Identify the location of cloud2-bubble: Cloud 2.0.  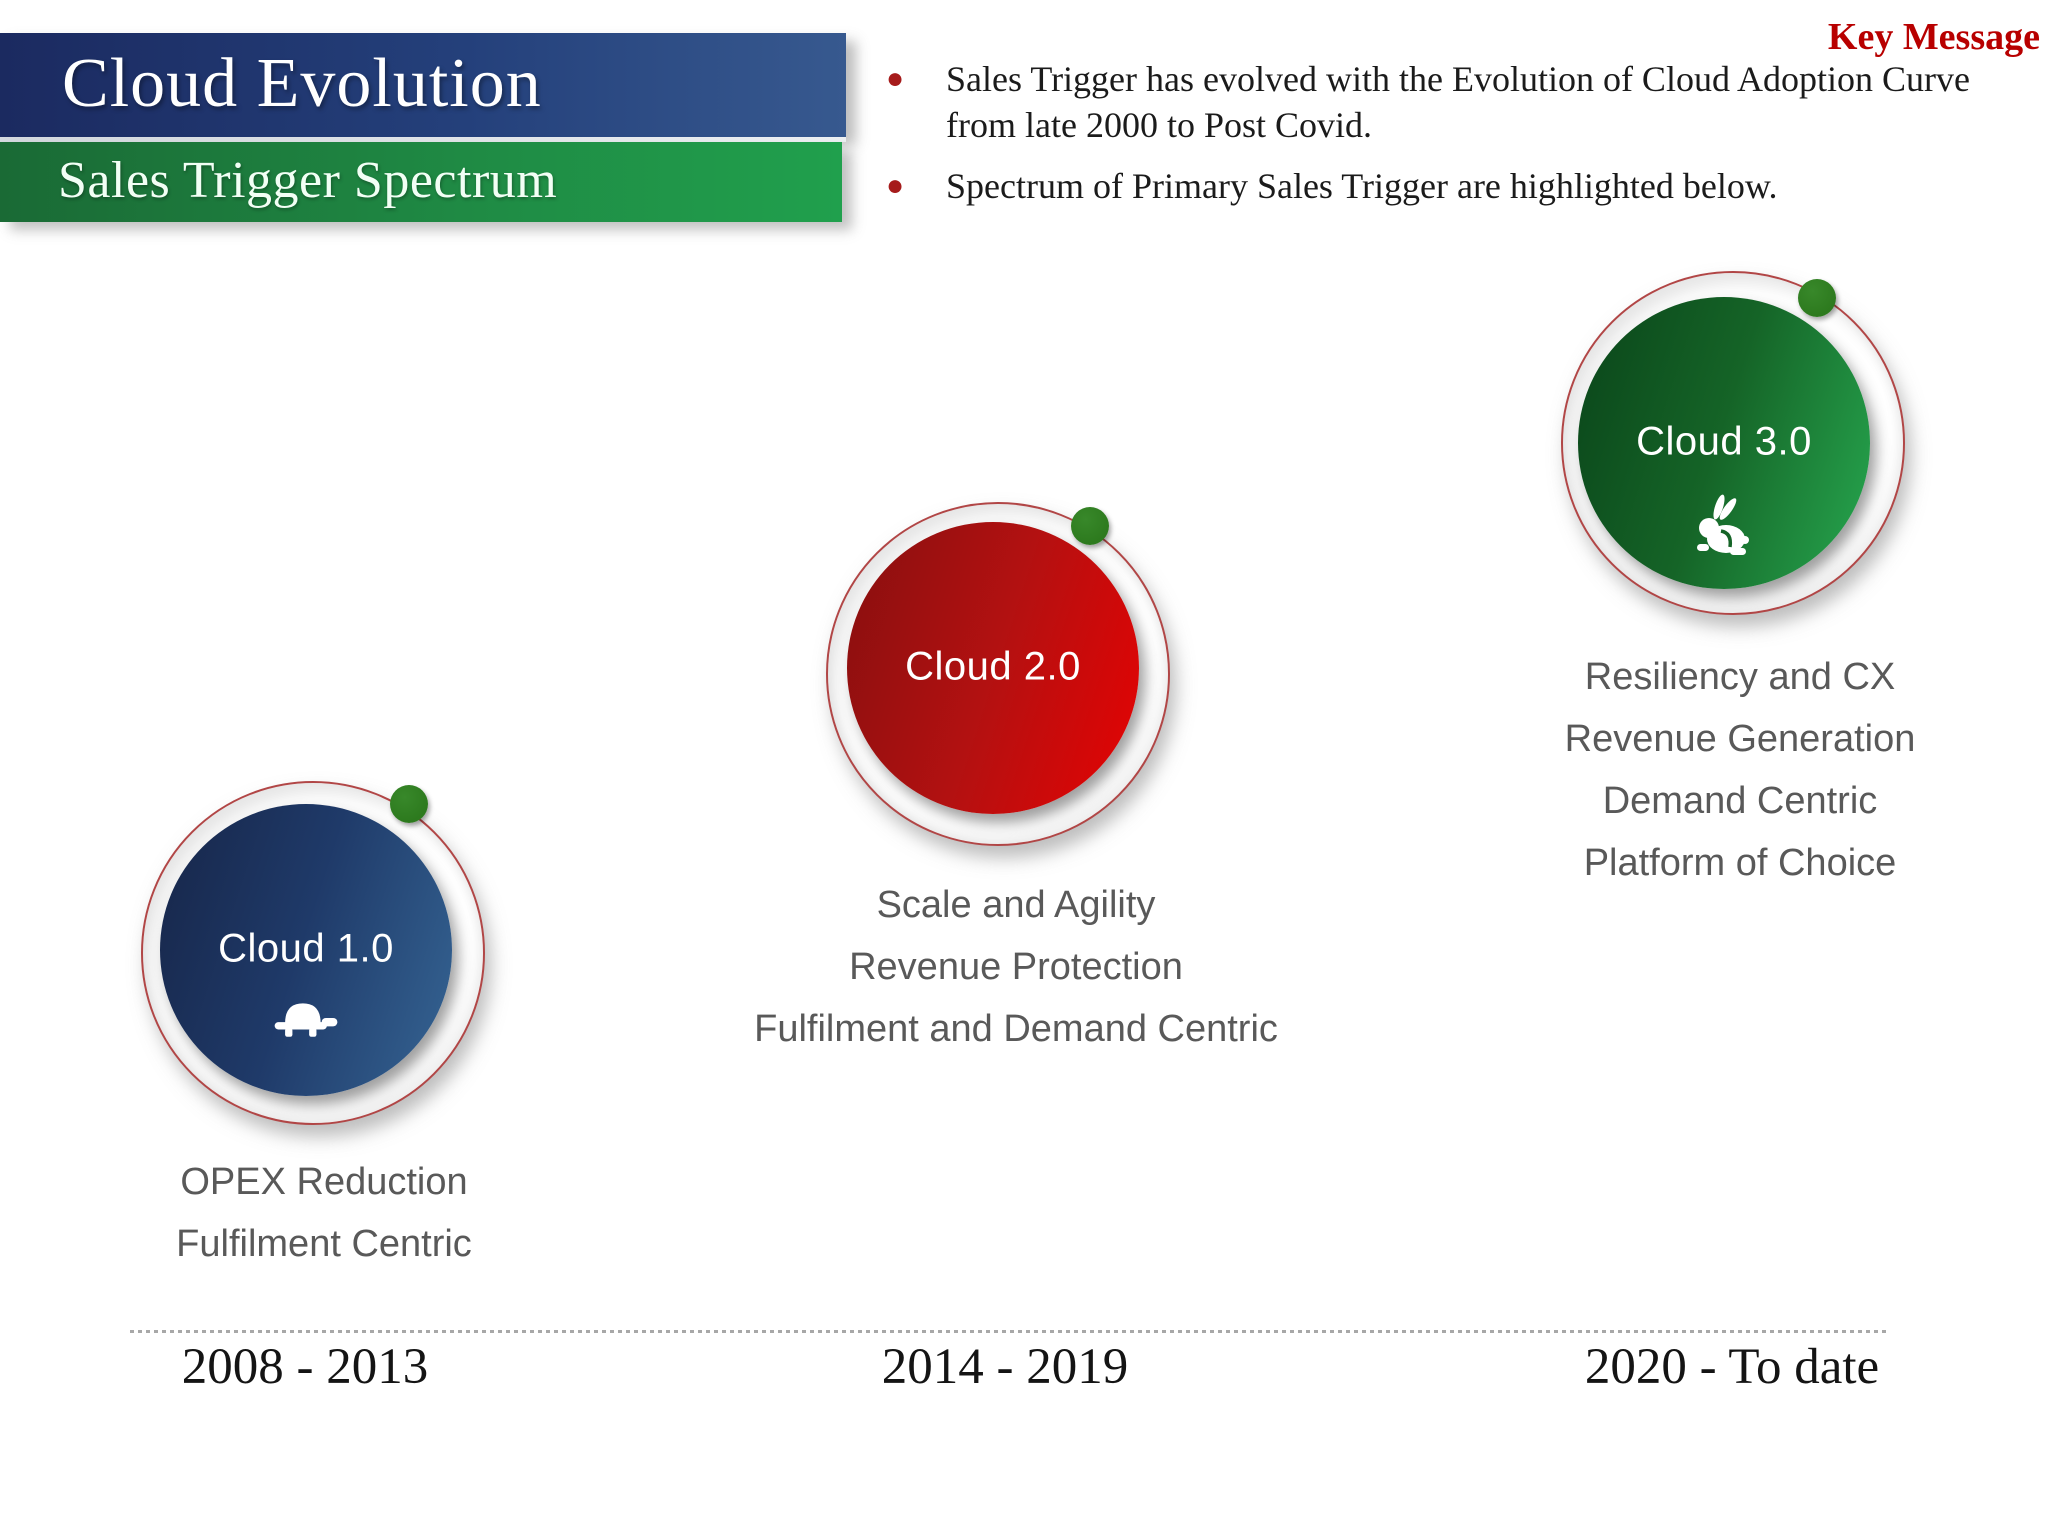
(993, 668).